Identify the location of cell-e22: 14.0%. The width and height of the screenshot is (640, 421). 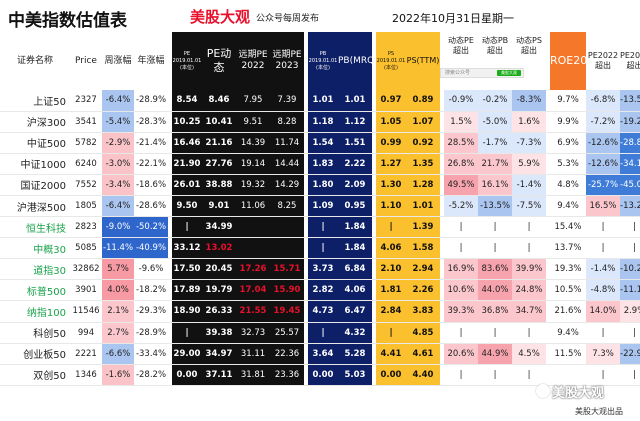
(603, 311).